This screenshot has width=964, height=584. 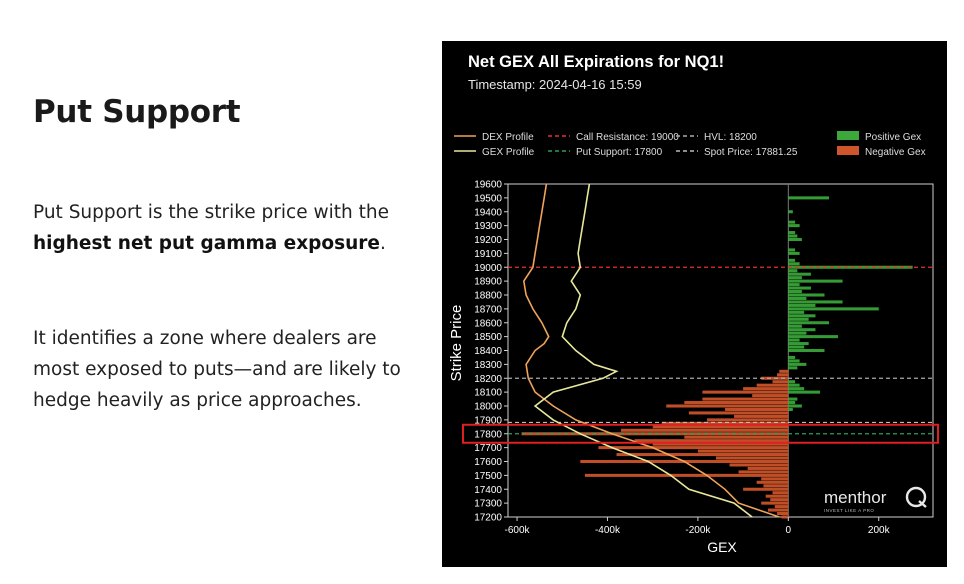 What do you see at coordinates (488, 254) in the screenshot?
I see `y-tick-label: 19100` at bounding box center [488, 254].